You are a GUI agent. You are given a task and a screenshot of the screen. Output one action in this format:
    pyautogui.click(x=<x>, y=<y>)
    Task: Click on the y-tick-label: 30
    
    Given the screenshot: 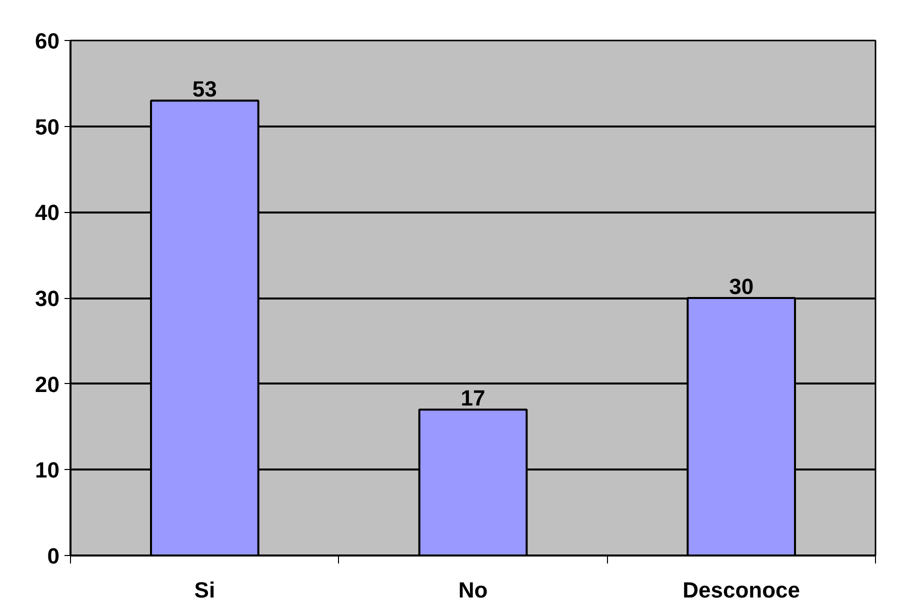 What is the action you would take?
    pyautogui.click(x=47, y=298)
    